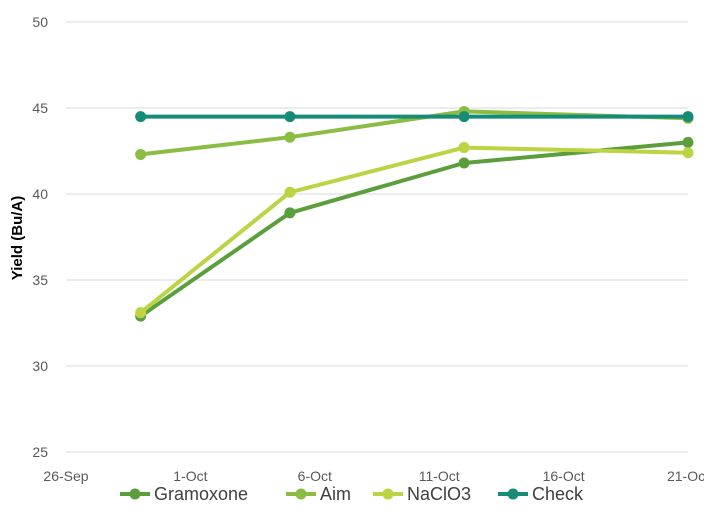 This screenshot has height=522, width=704. What do you see at coordinates (40, 366) in the screenshot?
I see `y-tick-label: 30` at bounding box center [40, 366].